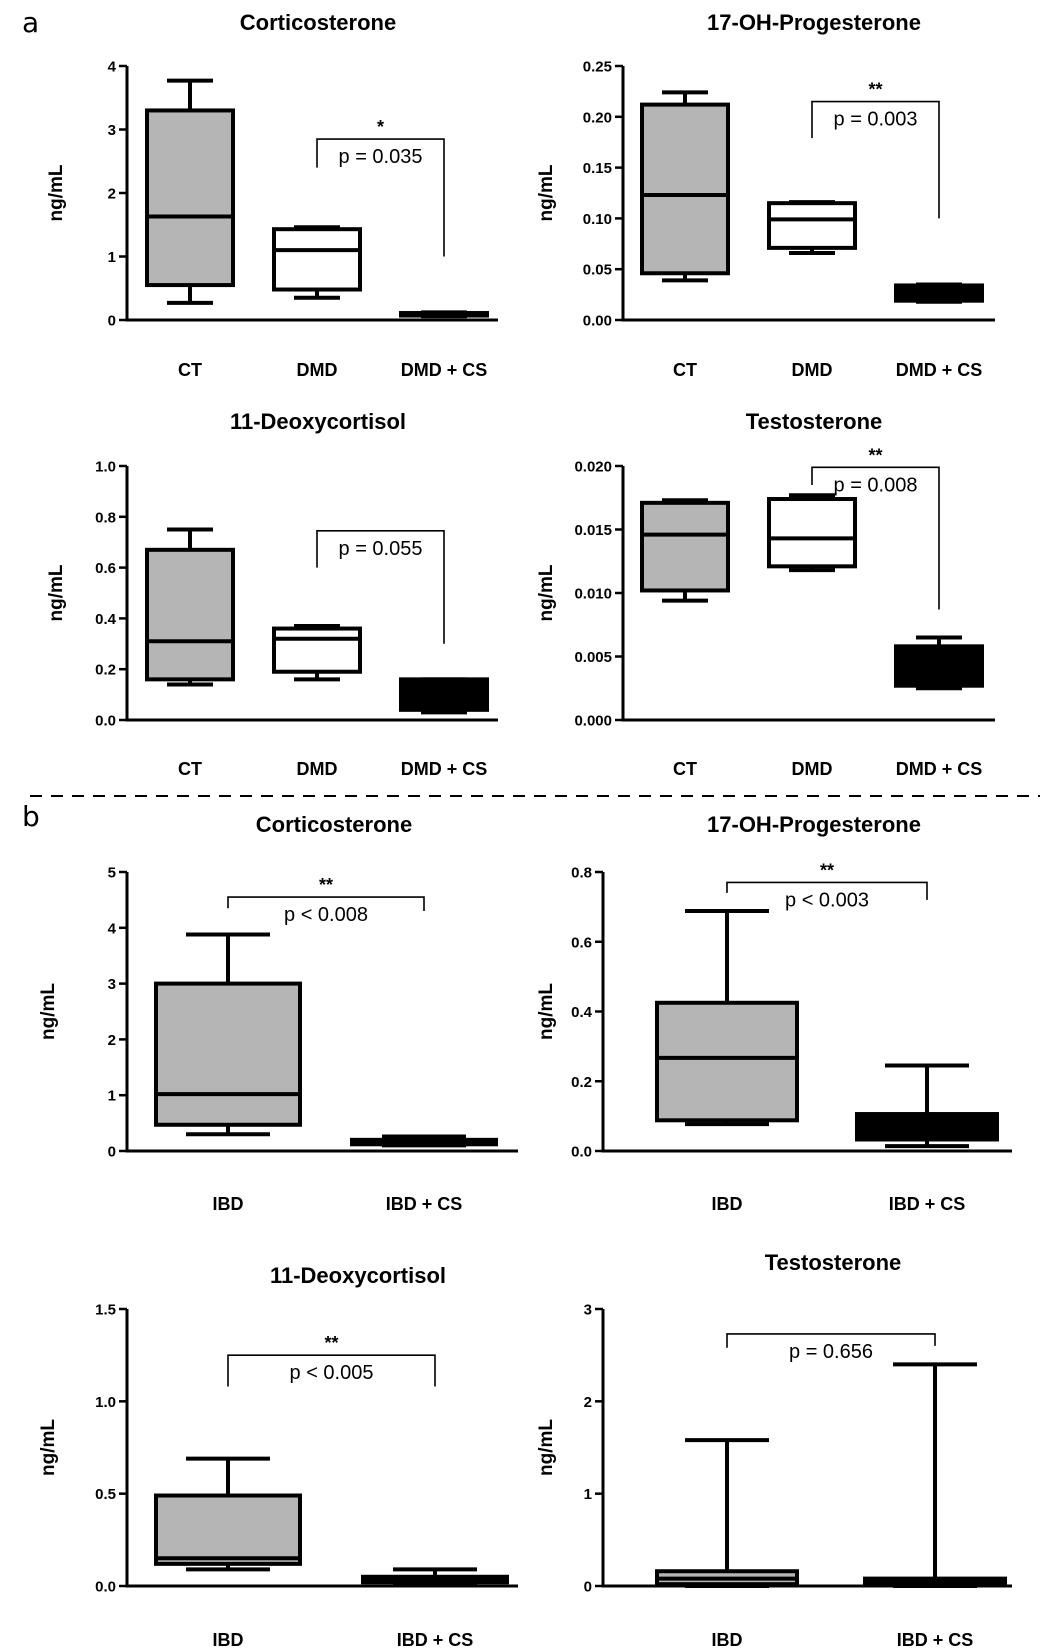 This screenshot has width=1044, height=1648. What do you see at coordinates (593, 657) in the screenshot?
I see `y-tick-label: 0.005` at bounding box center [593, 657].